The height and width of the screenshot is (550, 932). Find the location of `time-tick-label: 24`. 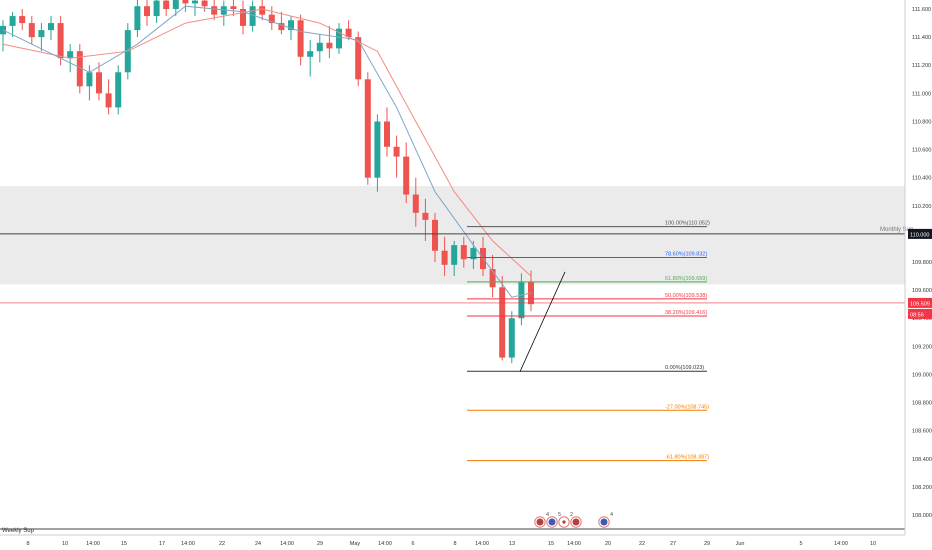

time-tick-label: 24 is located at coordinates (258, 544).